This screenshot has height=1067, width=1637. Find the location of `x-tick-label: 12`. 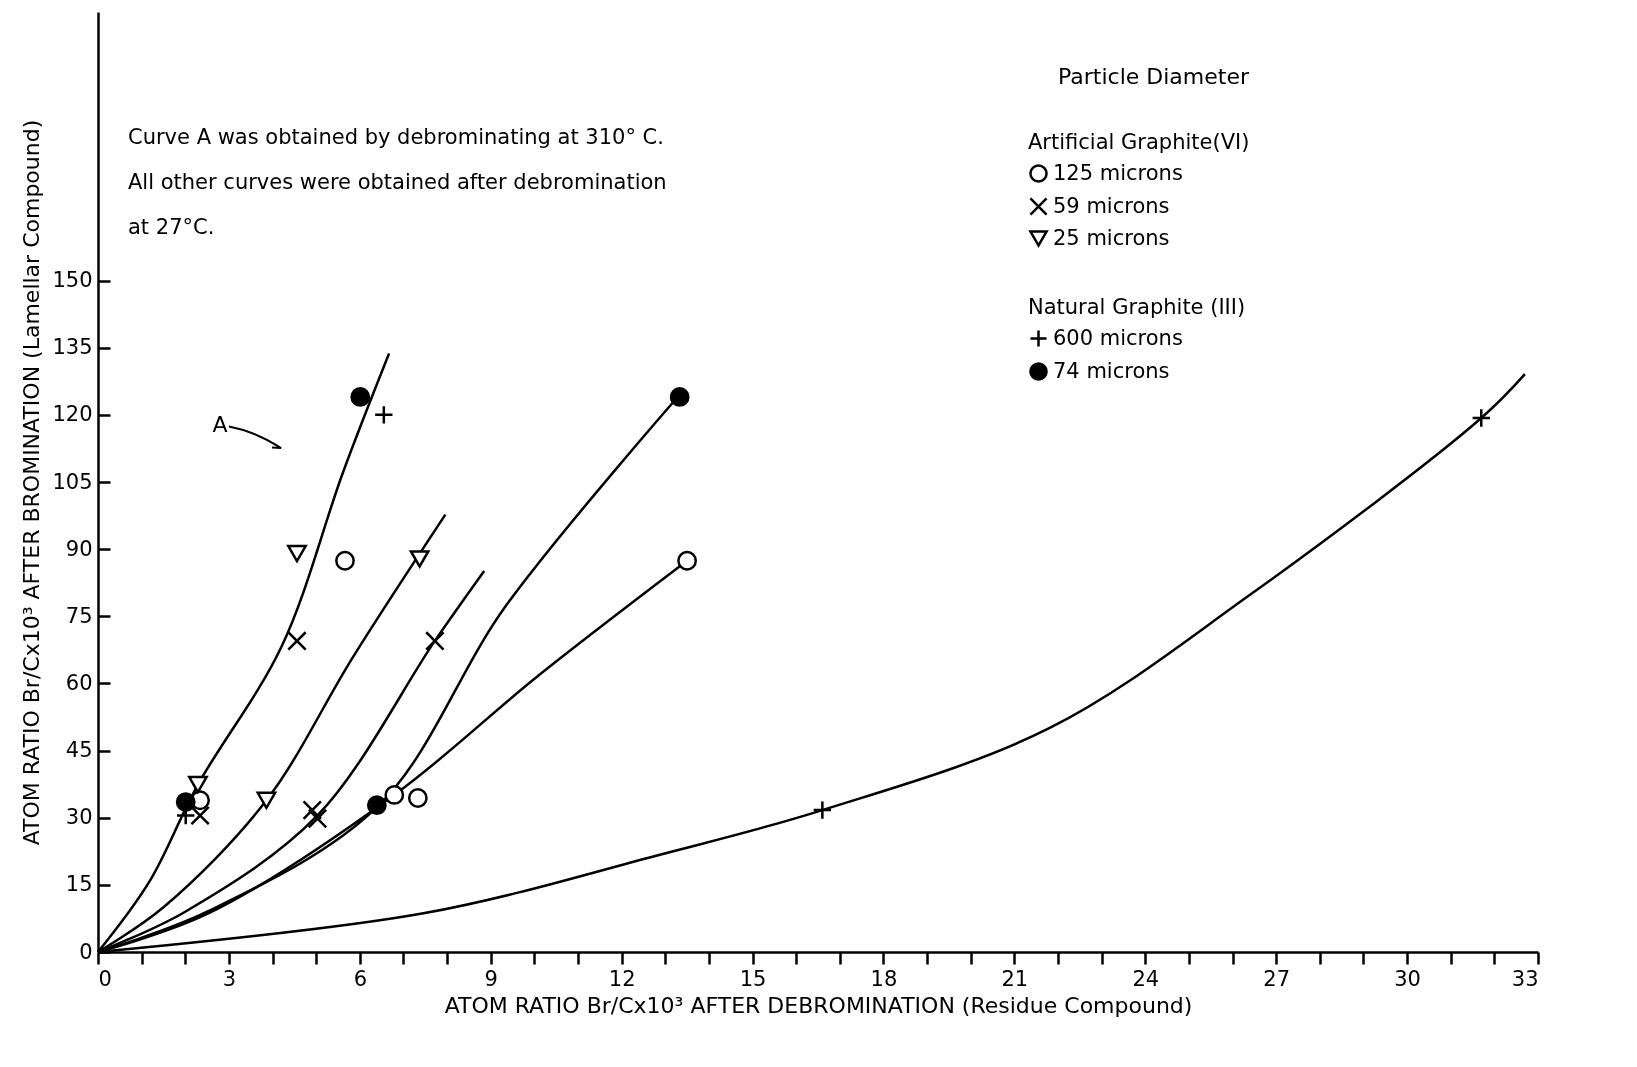

x-tick-label: 12 is located at coordinates (622, 978).